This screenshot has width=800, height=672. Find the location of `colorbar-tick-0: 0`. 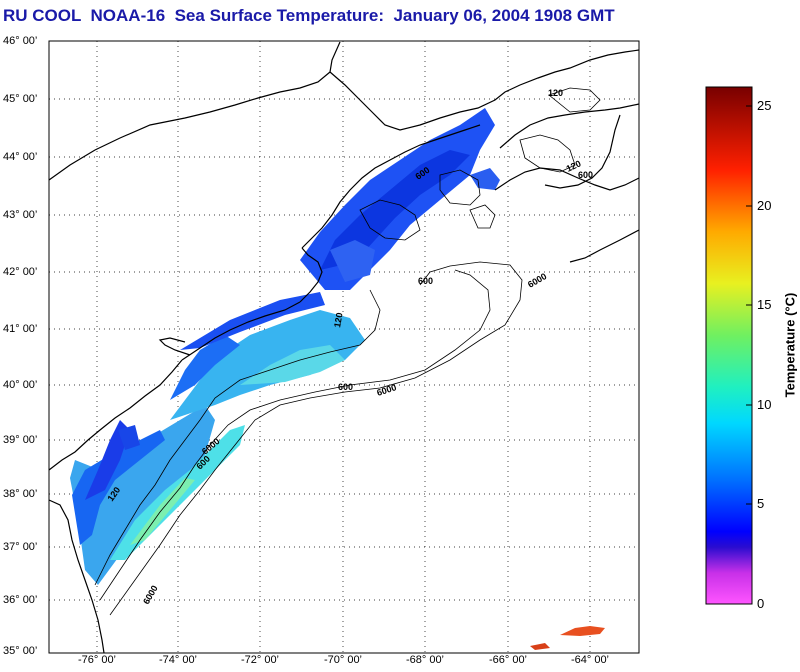

colorbar-tick-0: 0 is located at coordinates (761, 603).